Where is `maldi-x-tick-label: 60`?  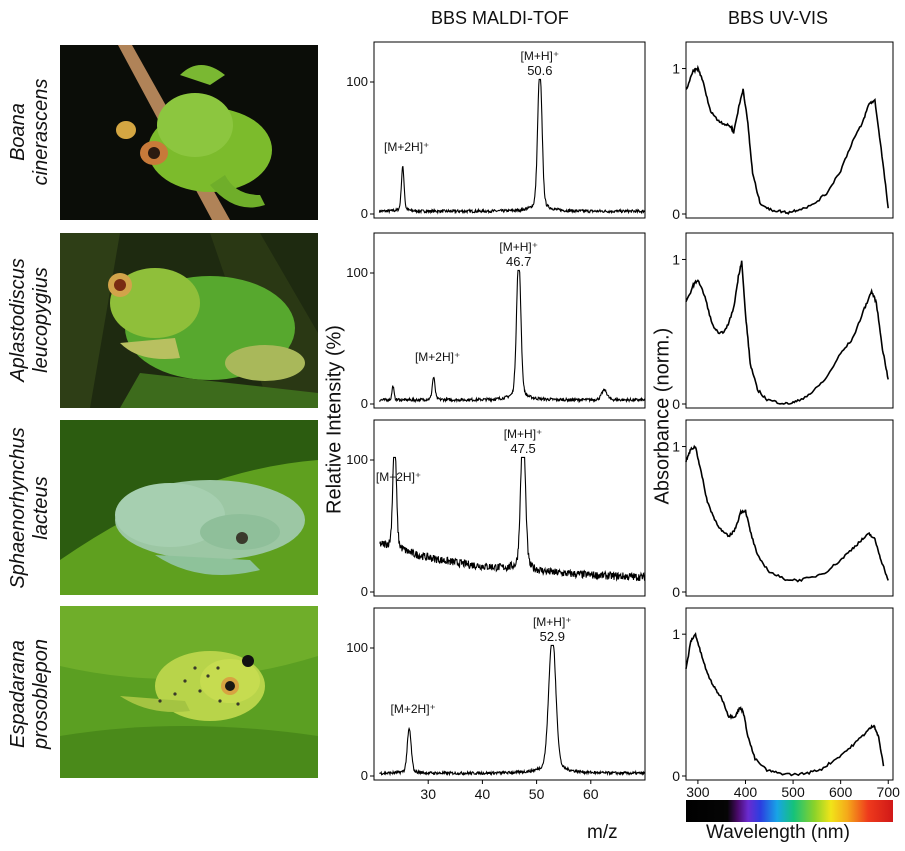 maldi-x-tick-label: 60 is located at coordinates (591, 794).